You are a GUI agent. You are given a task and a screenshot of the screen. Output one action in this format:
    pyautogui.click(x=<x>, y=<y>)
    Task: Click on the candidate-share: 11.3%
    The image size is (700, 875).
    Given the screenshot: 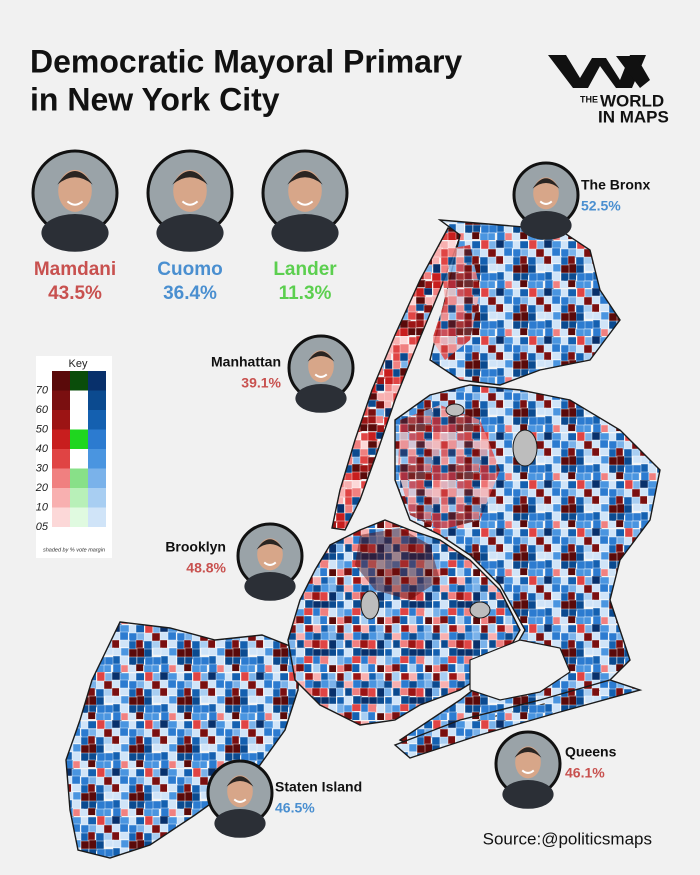 What is the action you would take?
    pyautogui.click(x=305, y=293)
    